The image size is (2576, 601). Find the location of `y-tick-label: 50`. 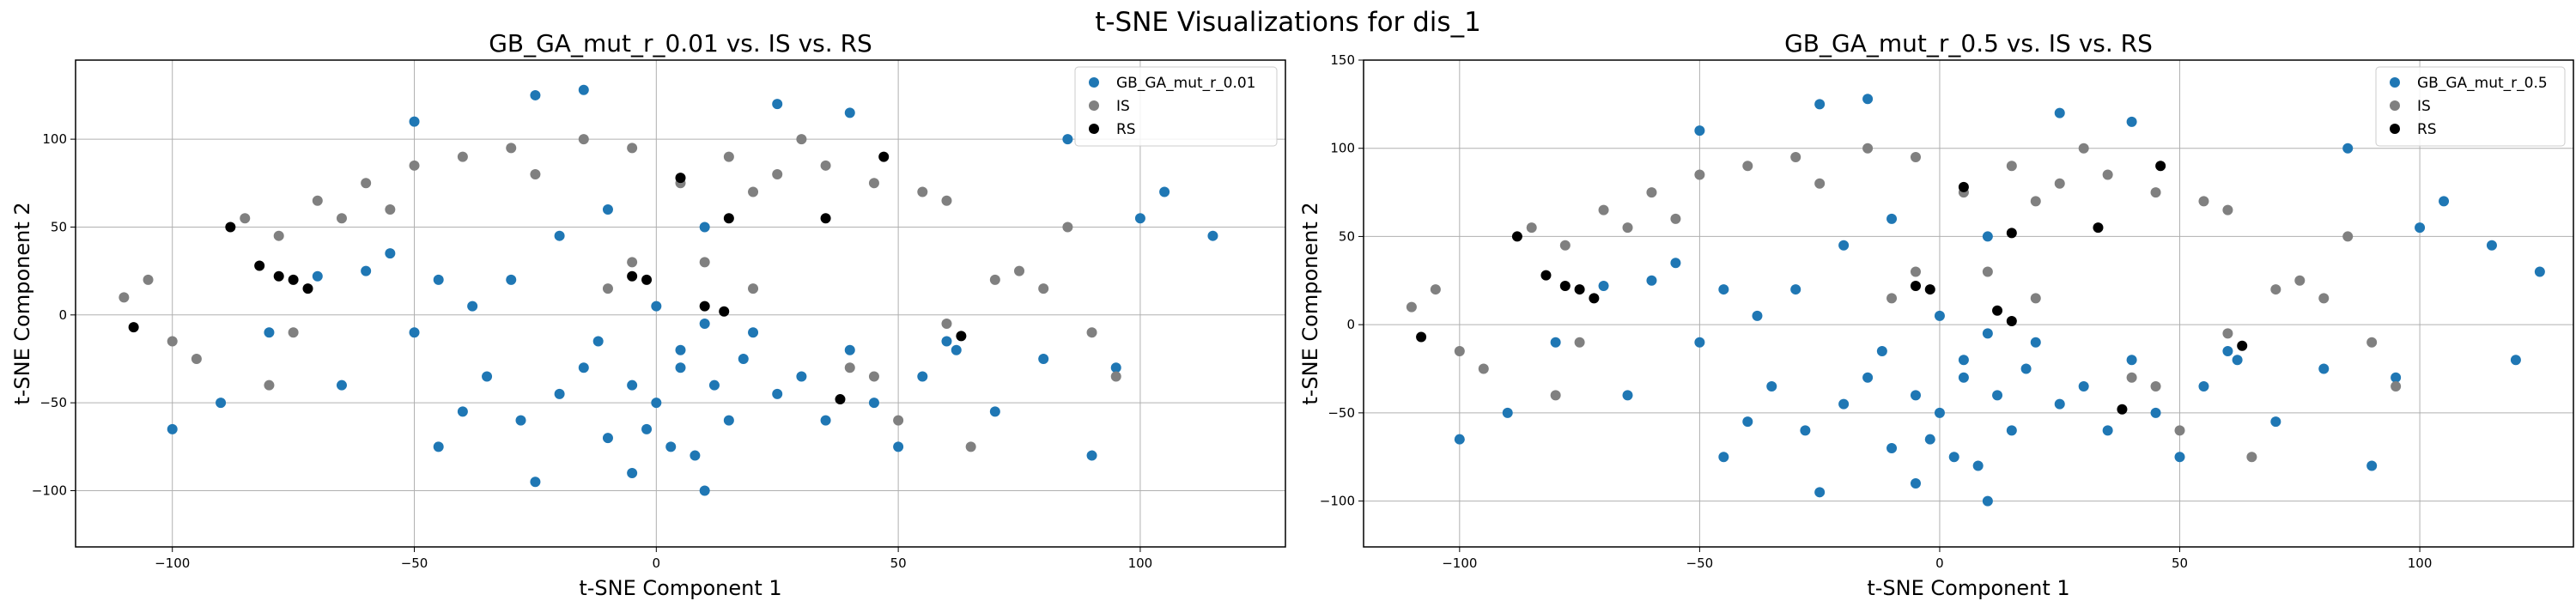

y-tick-label: 50 is located at coordinates (1347, 236).